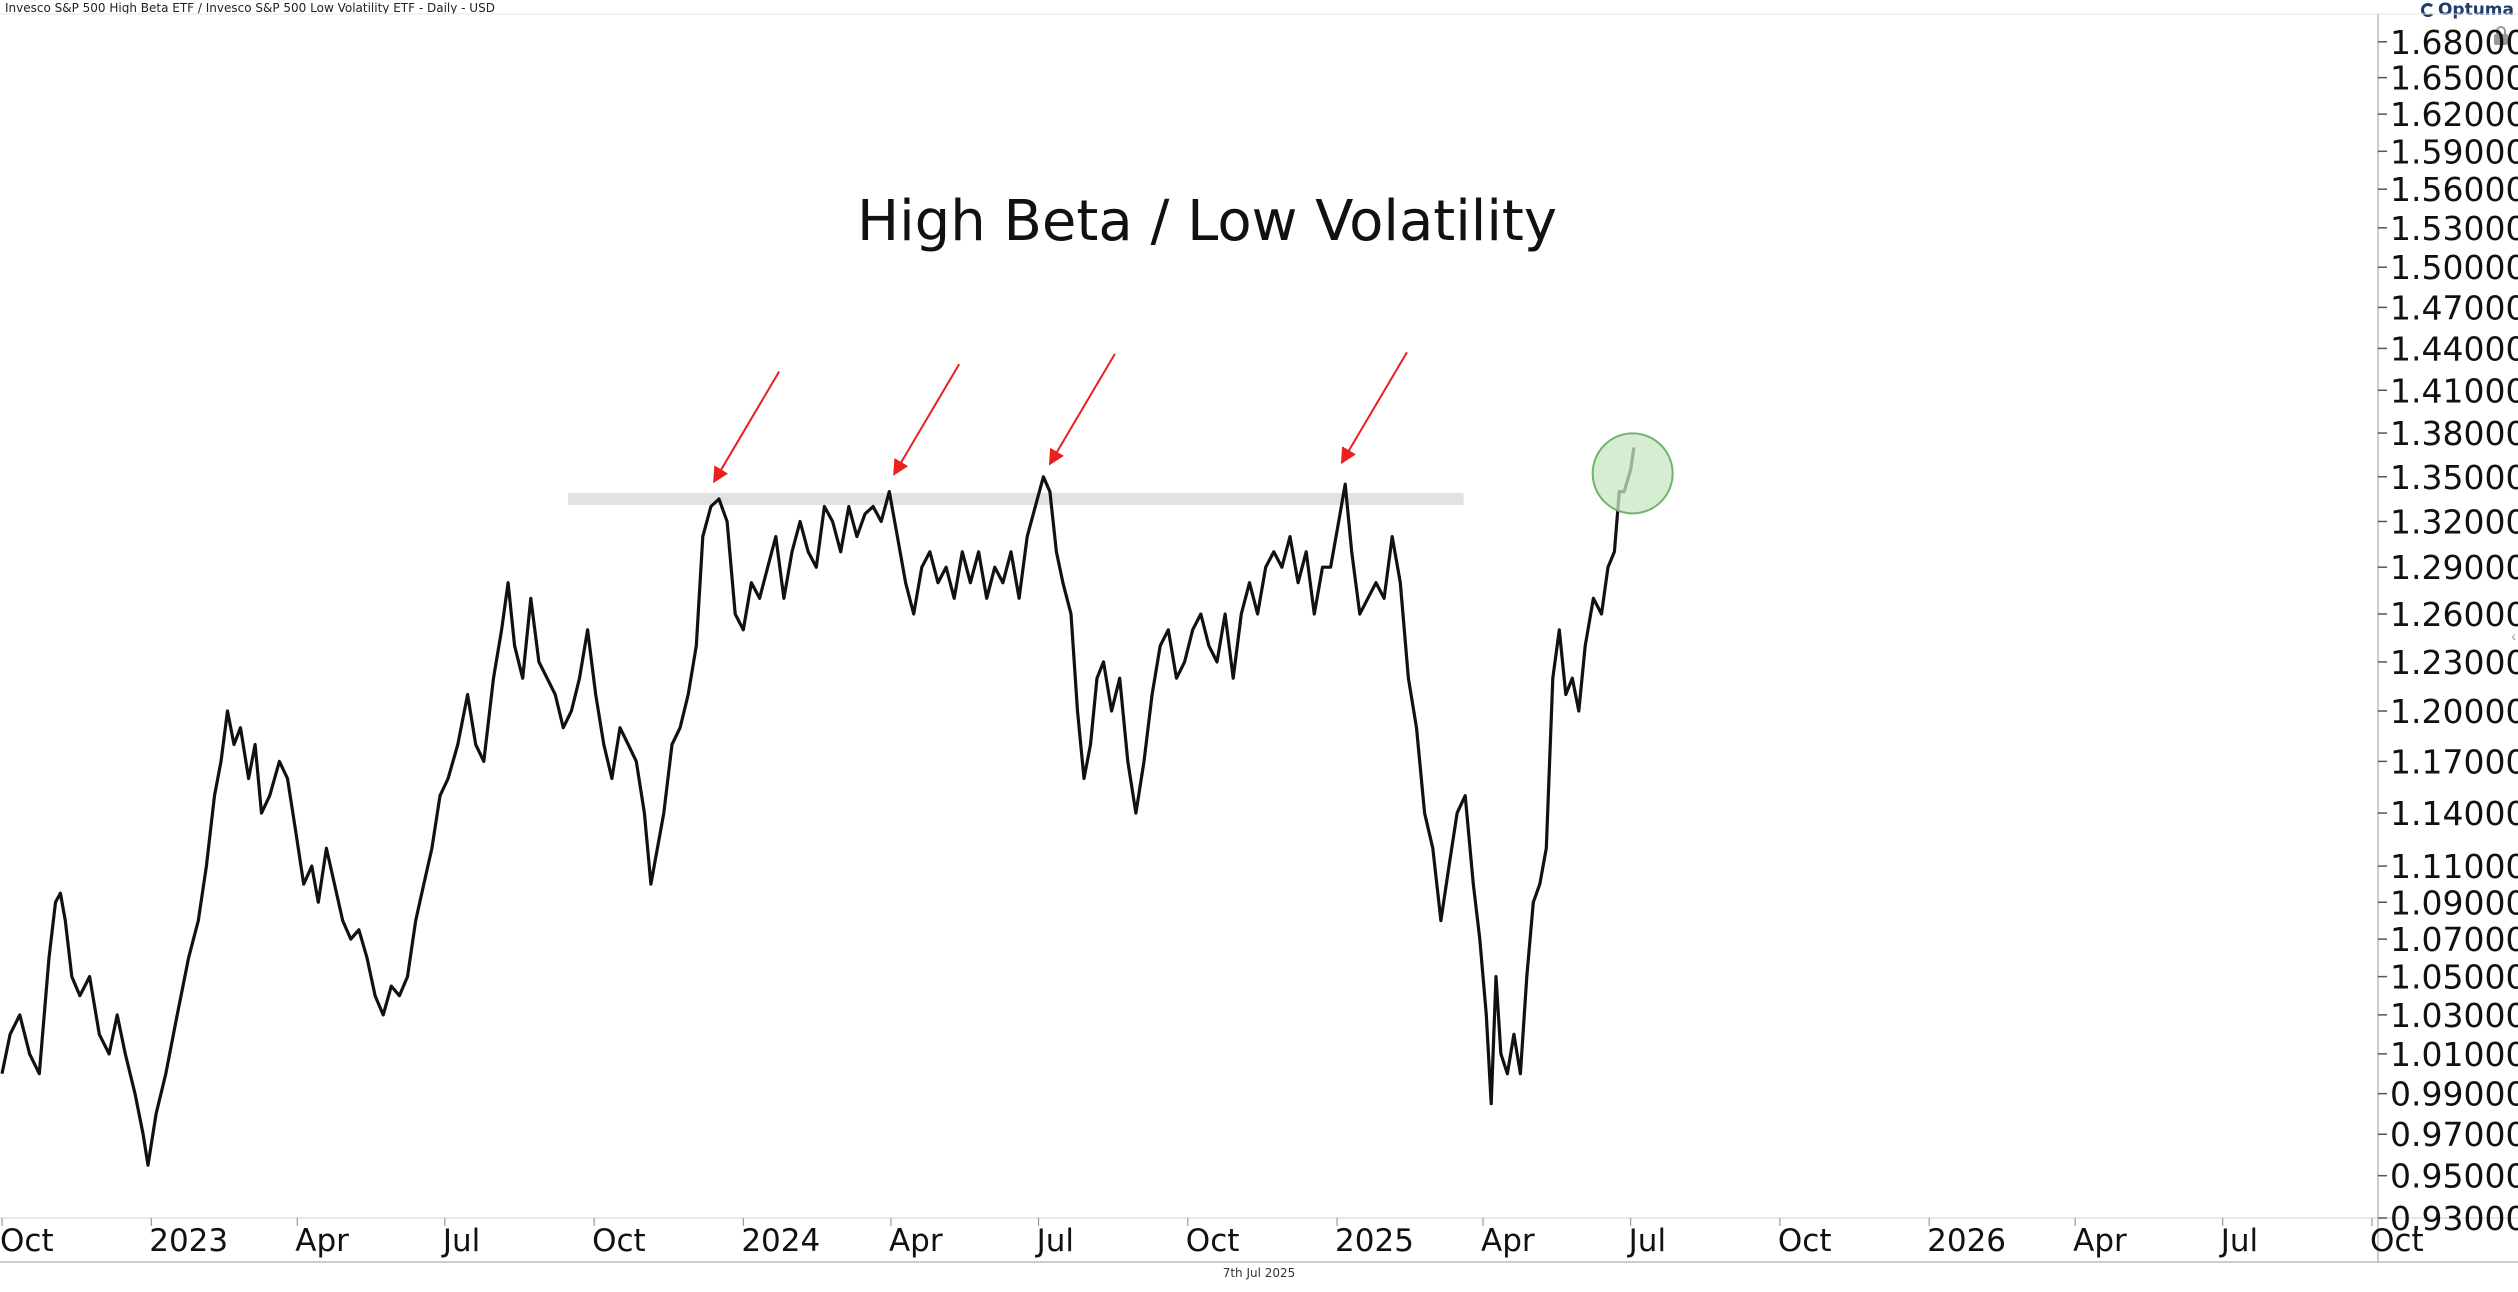 The height and width of the screenshot is (1292, 2518). What do you see at coordinates (2454, 902) in the screenshot?
I see `y-tick-label: 1.09000` at bounding box center [2454, 902].